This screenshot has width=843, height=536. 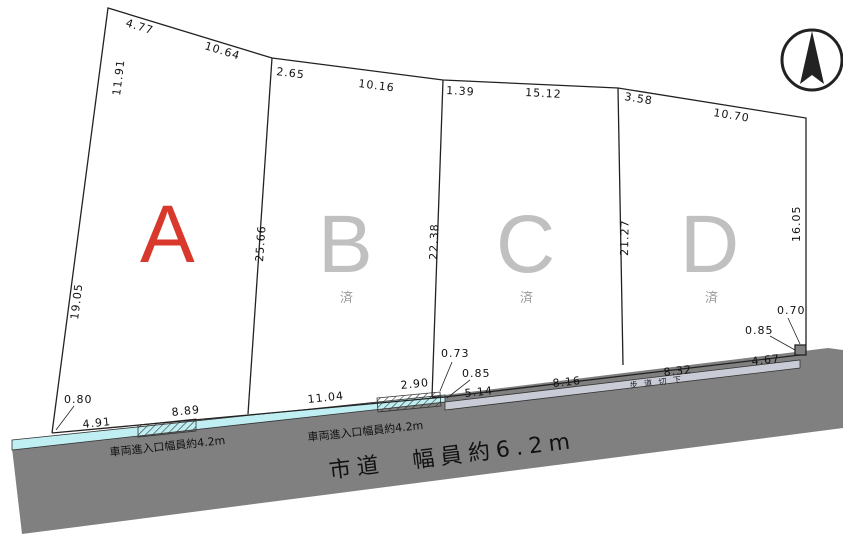 I want to click on dim-a-left-lower: 19.05, so click(x=76, y=302).